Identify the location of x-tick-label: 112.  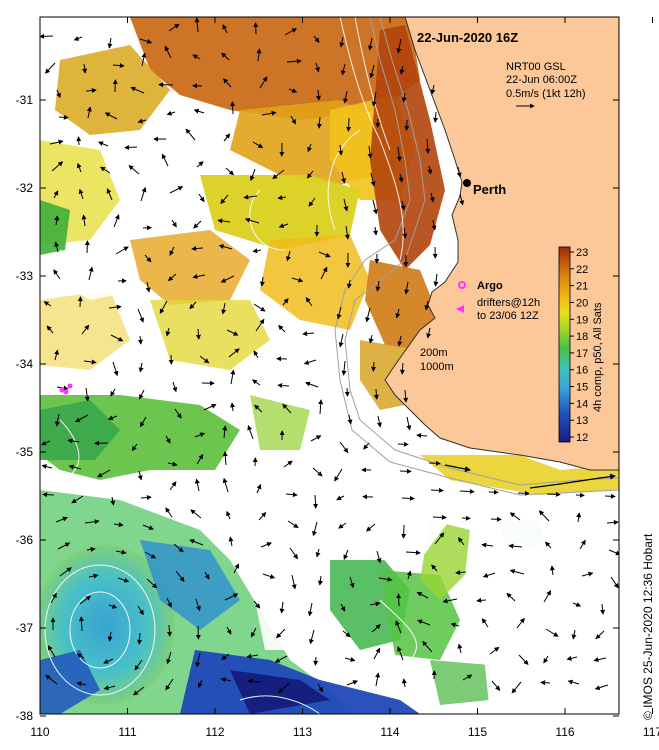
(214, 732).